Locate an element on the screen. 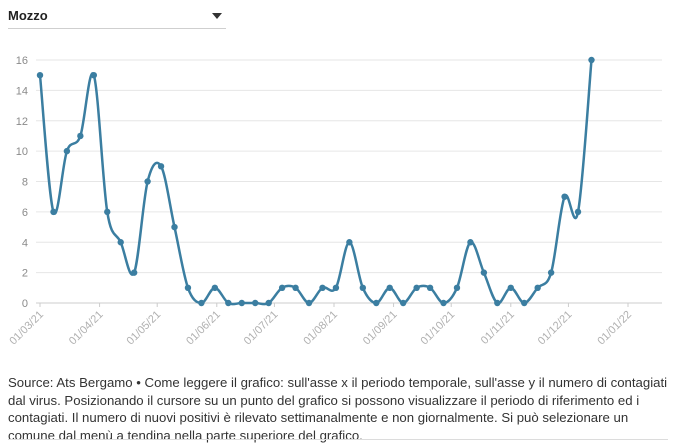 The image size is (674, 444). x-tick-label: 01/01/22 is located at coordinates (614, 328).